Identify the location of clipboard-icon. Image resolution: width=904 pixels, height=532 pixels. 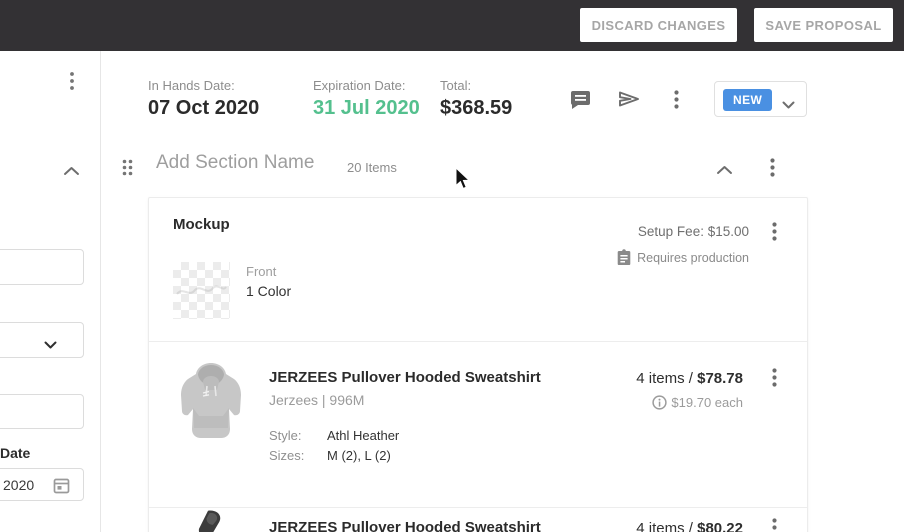
(624, 257).